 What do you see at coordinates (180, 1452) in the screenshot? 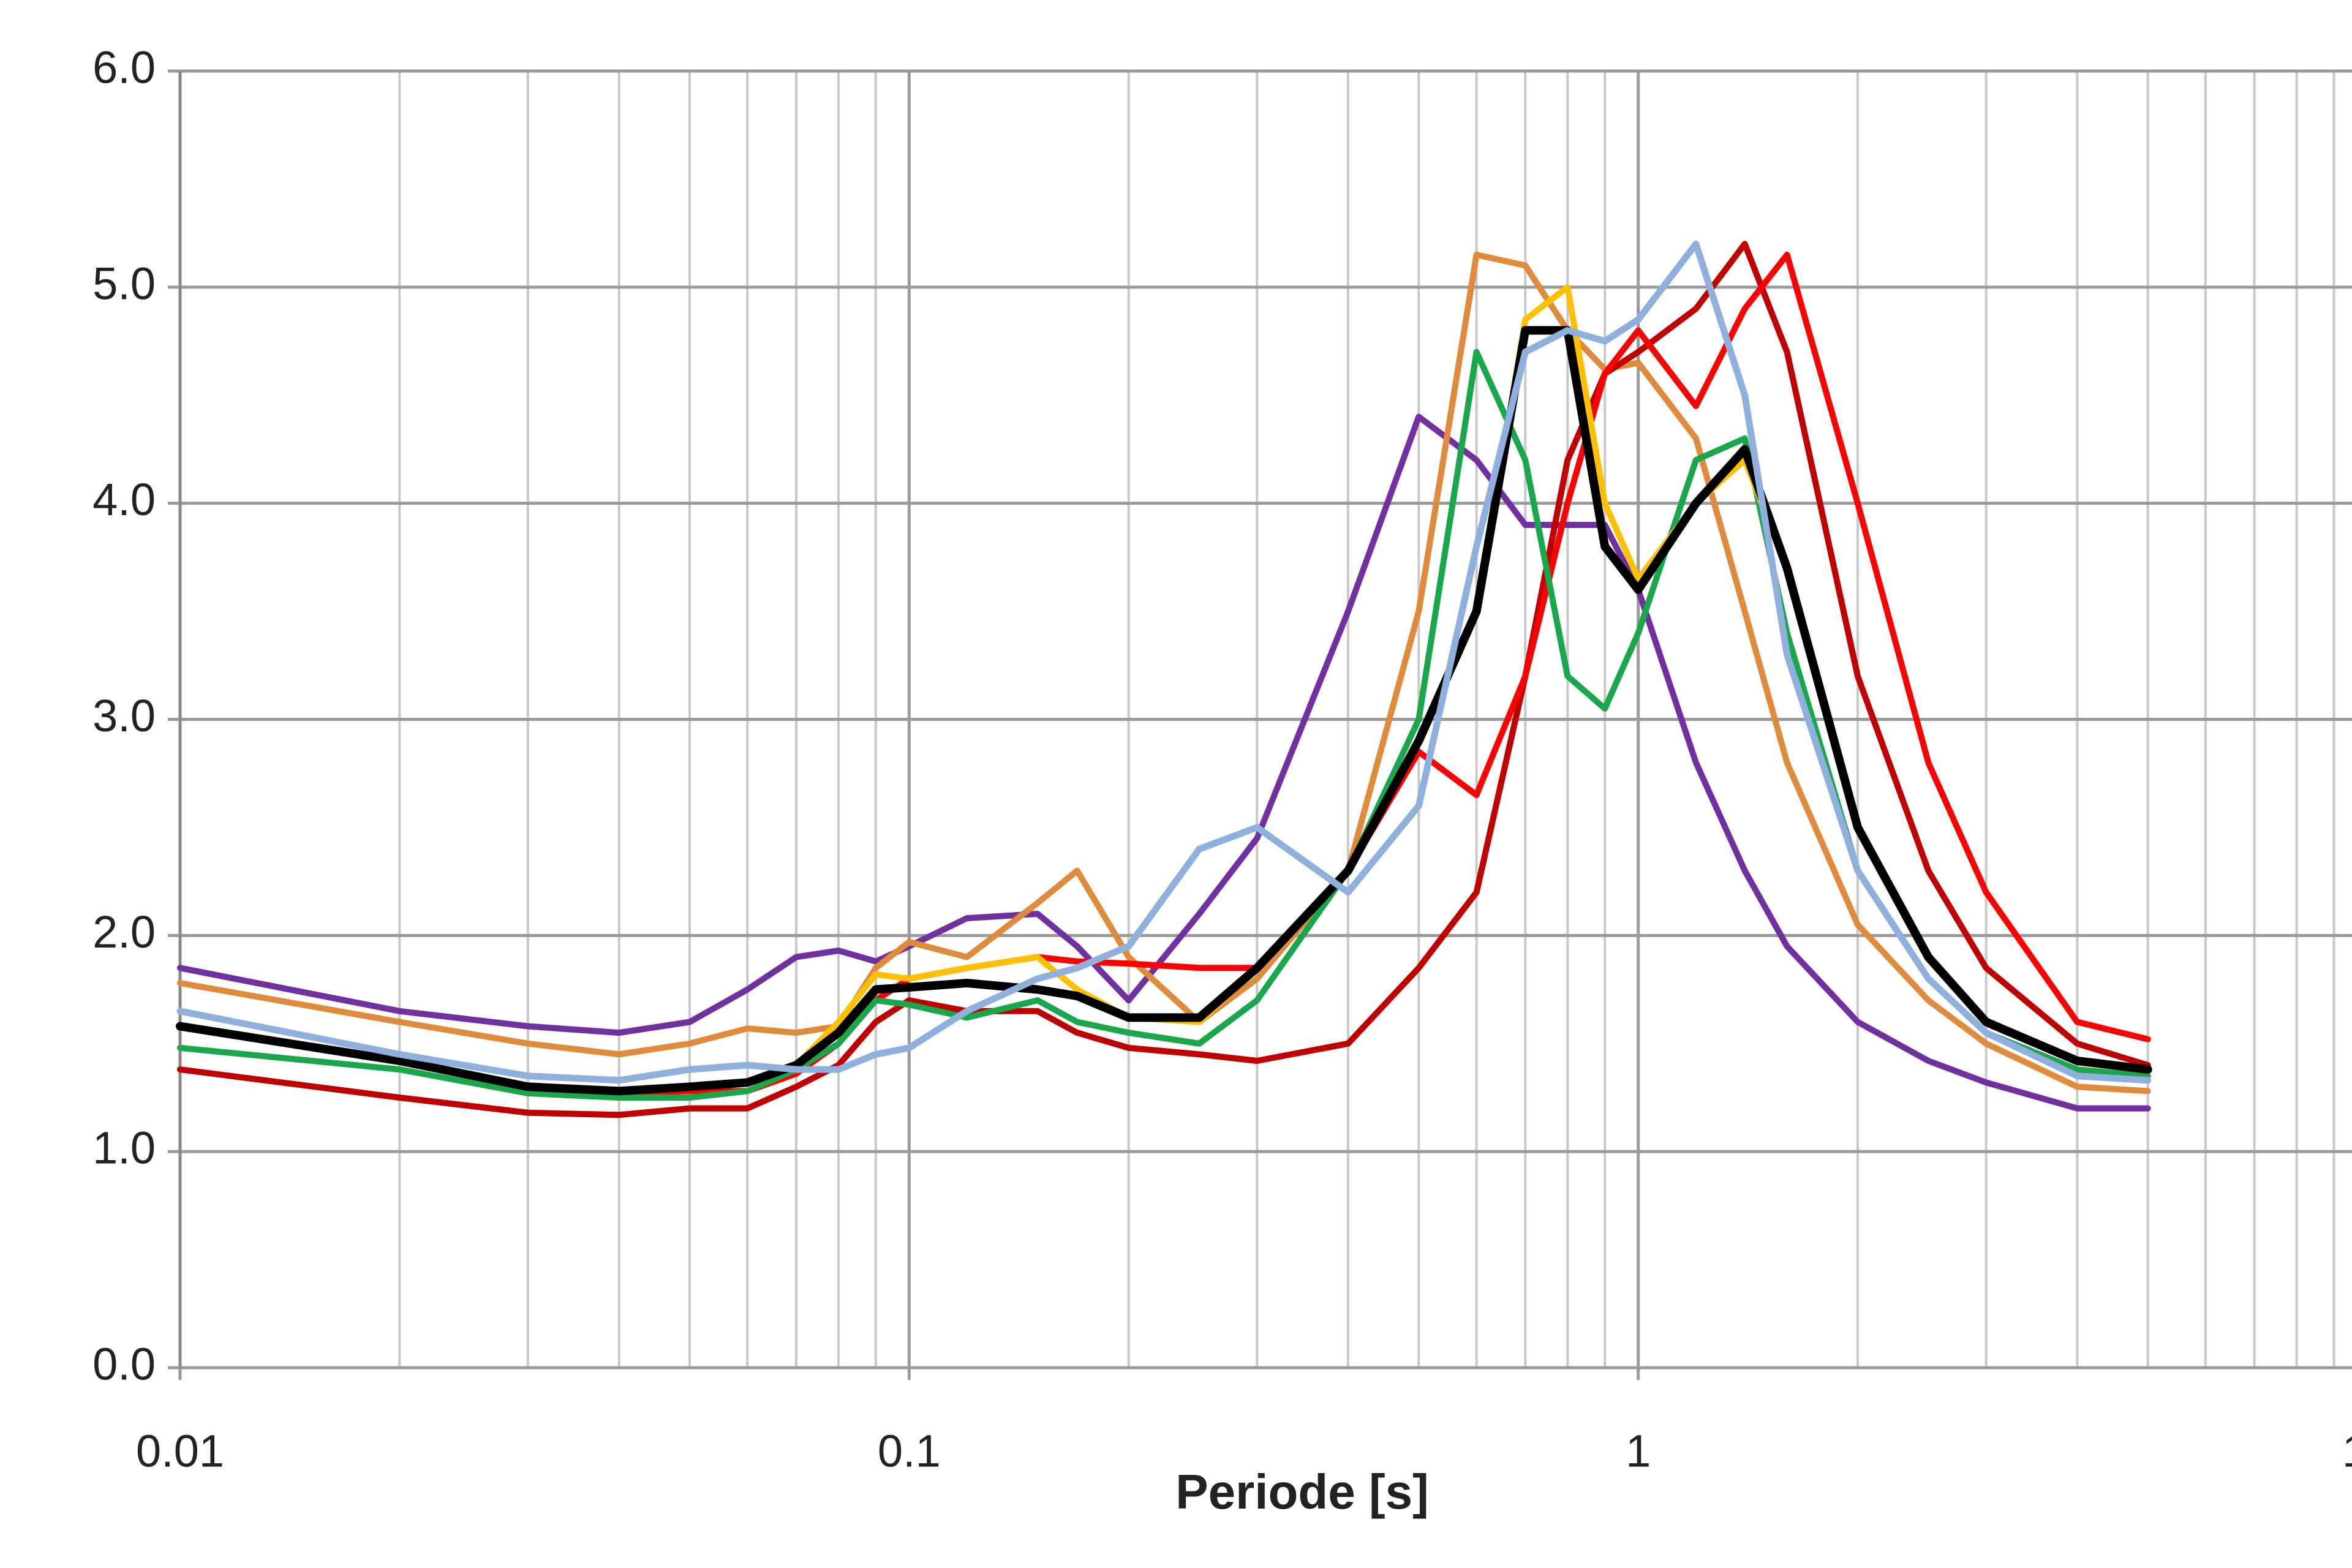
I see `x-tick-label: 0.01` at bounding box center [180, 1452].